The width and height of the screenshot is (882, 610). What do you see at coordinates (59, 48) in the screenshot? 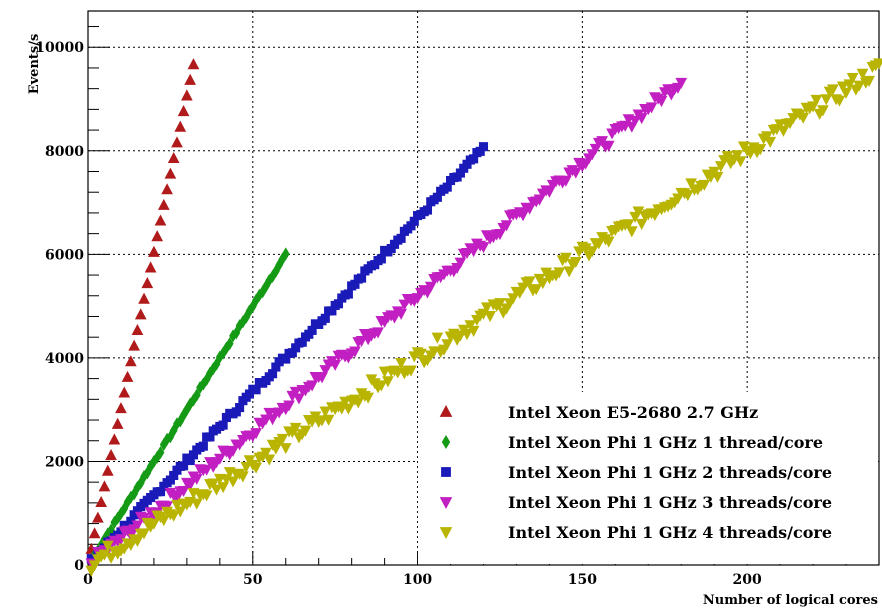
I see `y-tick-label: 10000` at bounding box center [59, 48].